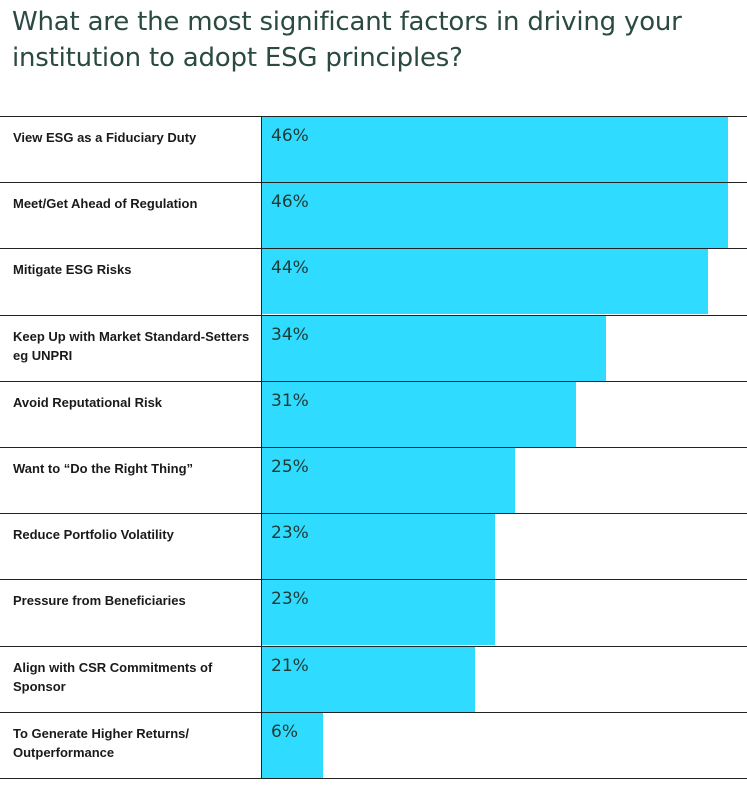  What do you see at coordinates (290, 665) in the screenshot?
I see `value-label: 21%` at bounding box center [290, 665].